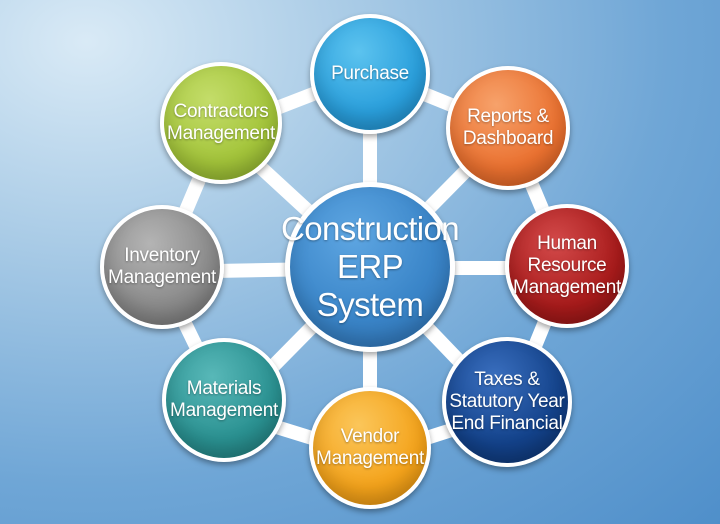  I want to click on hub-label-line-1: Construction, so click(370, 228).